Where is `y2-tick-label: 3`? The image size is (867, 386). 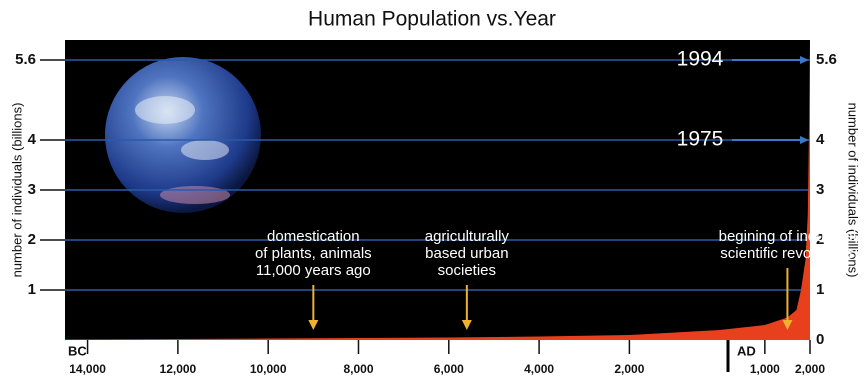 y2-tick-label: 3 is located at coordinates (820, 189).